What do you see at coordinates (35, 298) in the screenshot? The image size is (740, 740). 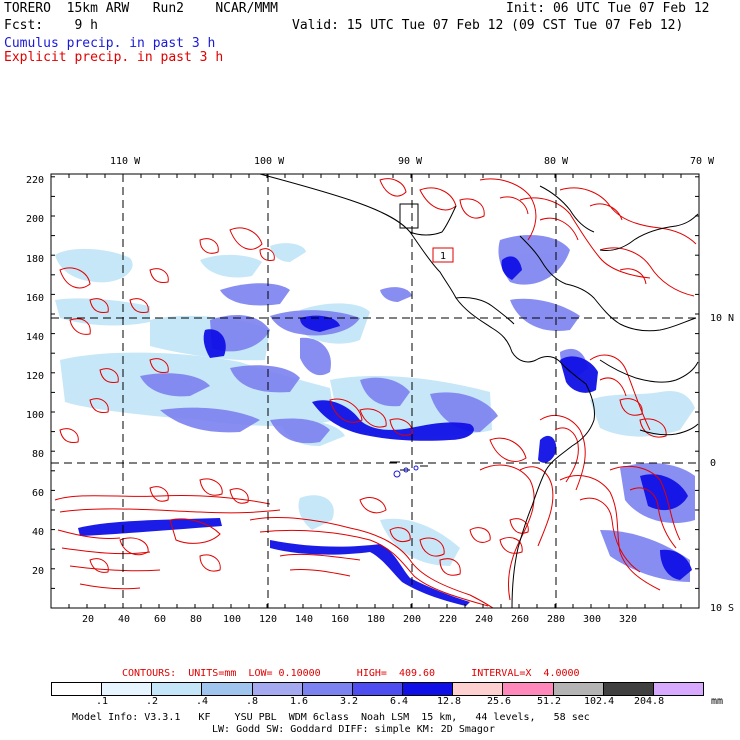 I see `y-tick-160: 160` at bounding box center [35, 298].